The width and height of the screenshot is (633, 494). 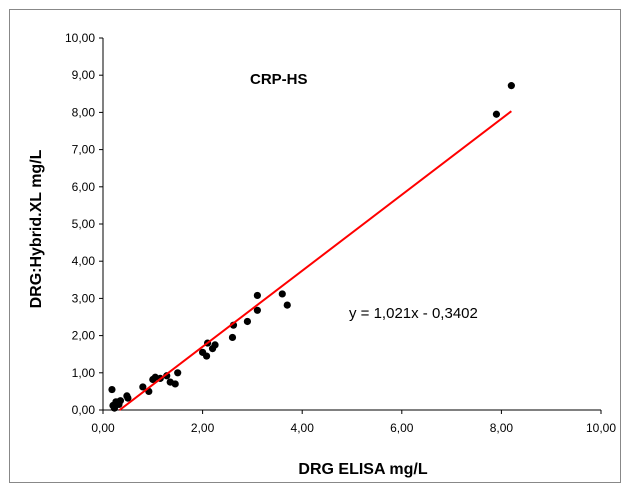 What do you see at coordinates (402, 428) in the screenshot?
I see `x-tick-label: 6,00` at bounding box center [402, 428].